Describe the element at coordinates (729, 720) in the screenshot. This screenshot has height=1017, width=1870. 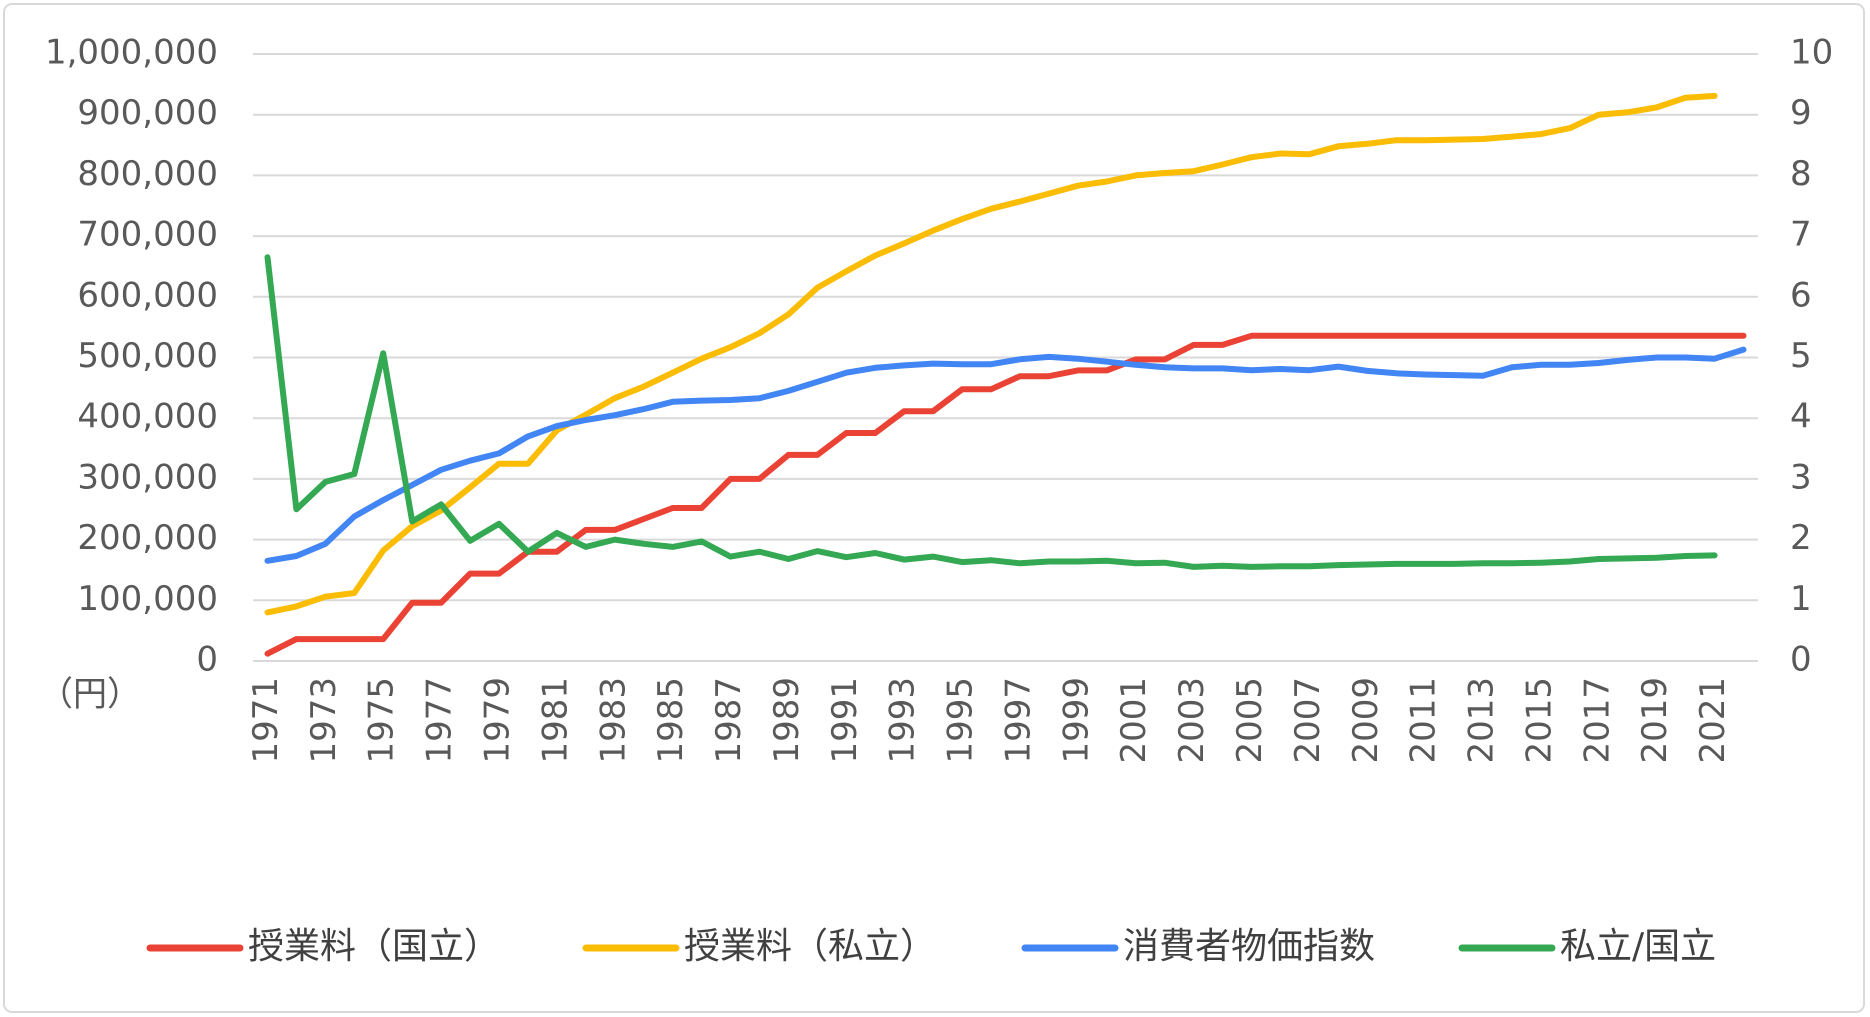
I see `x-tick-label: 1987` at that location.